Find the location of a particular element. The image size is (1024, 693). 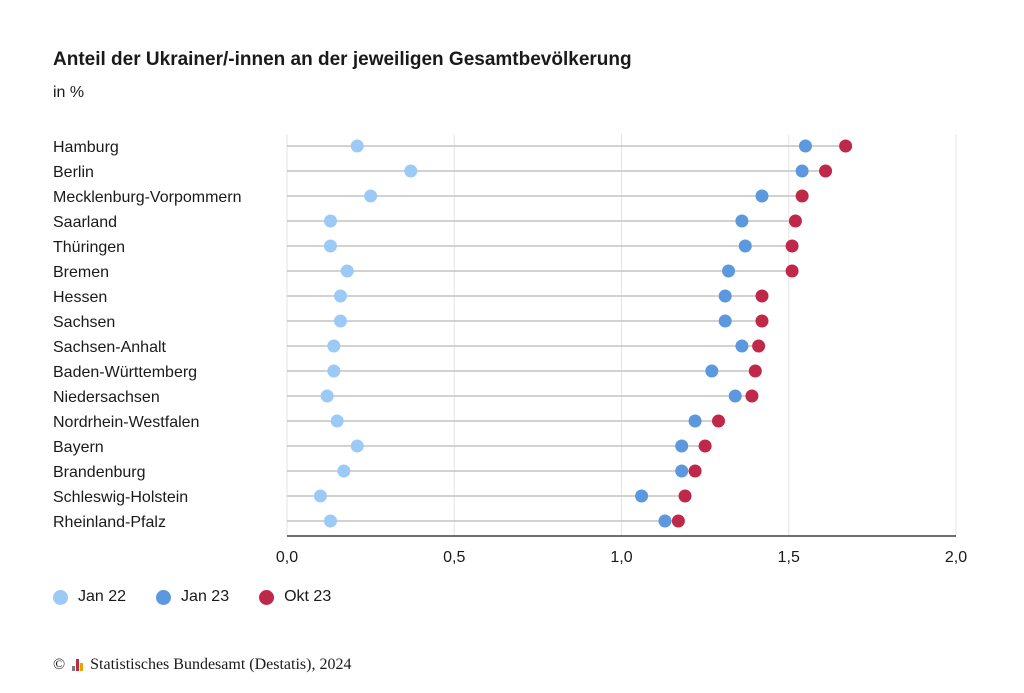

category-label: Bayern is located at coordinates (78, 447).